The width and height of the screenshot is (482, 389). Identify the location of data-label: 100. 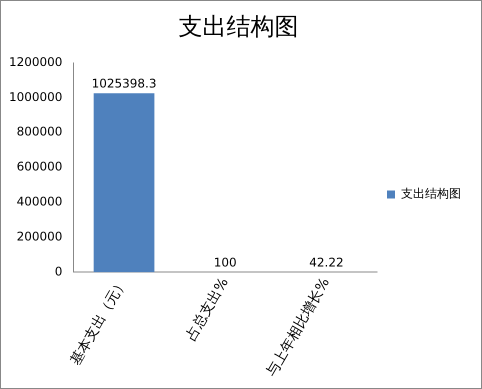
(225, 262).